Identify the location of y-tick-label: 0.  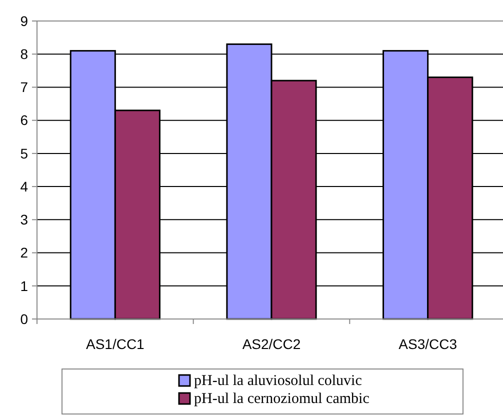
(24, 318).